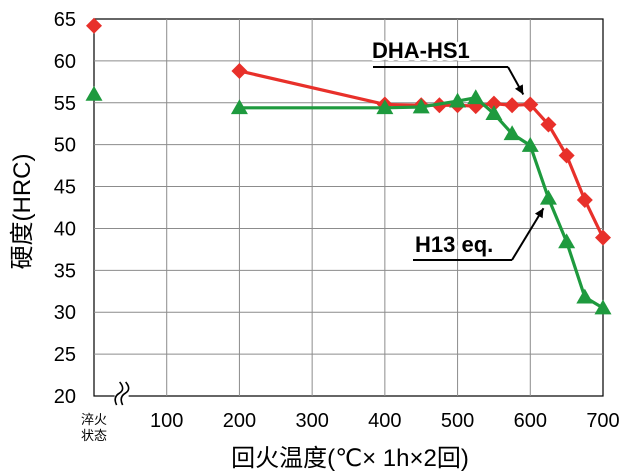  What do you see at coordinates (65, 62) in the screenshot?
I see `y-tick-label: 60` at bounding box center [65, 62].